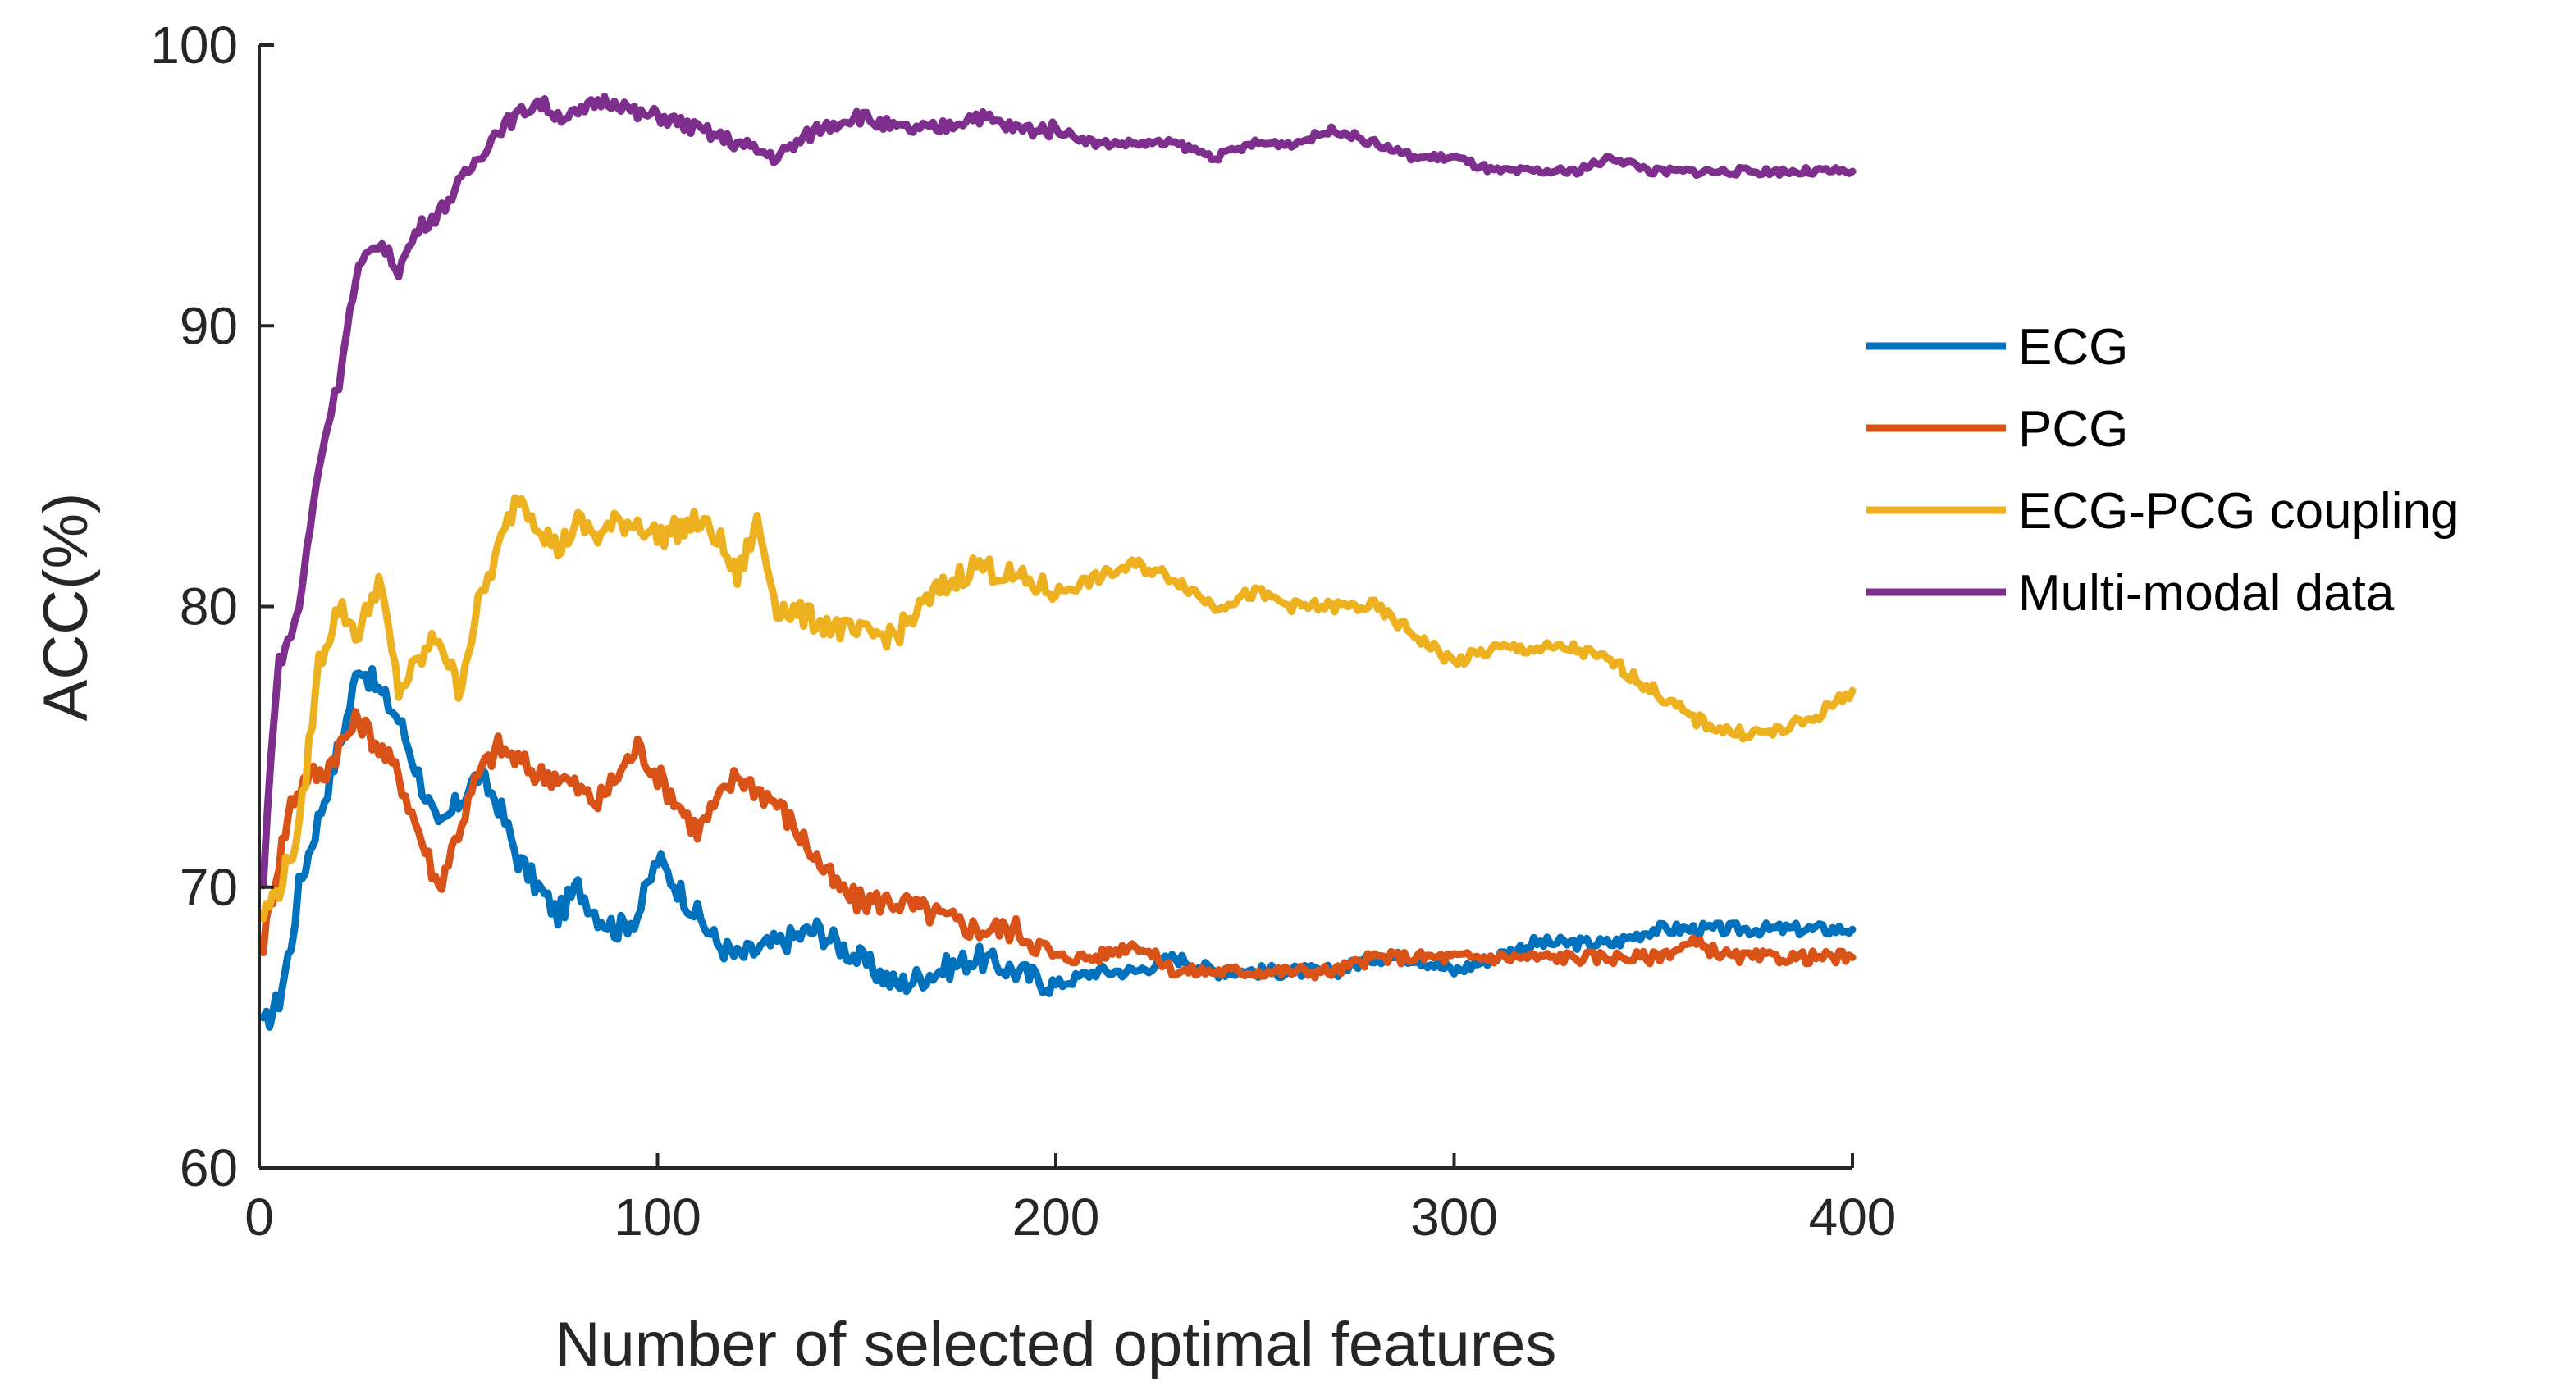  I want to click on series-line-pcg, so click(1058, 845).